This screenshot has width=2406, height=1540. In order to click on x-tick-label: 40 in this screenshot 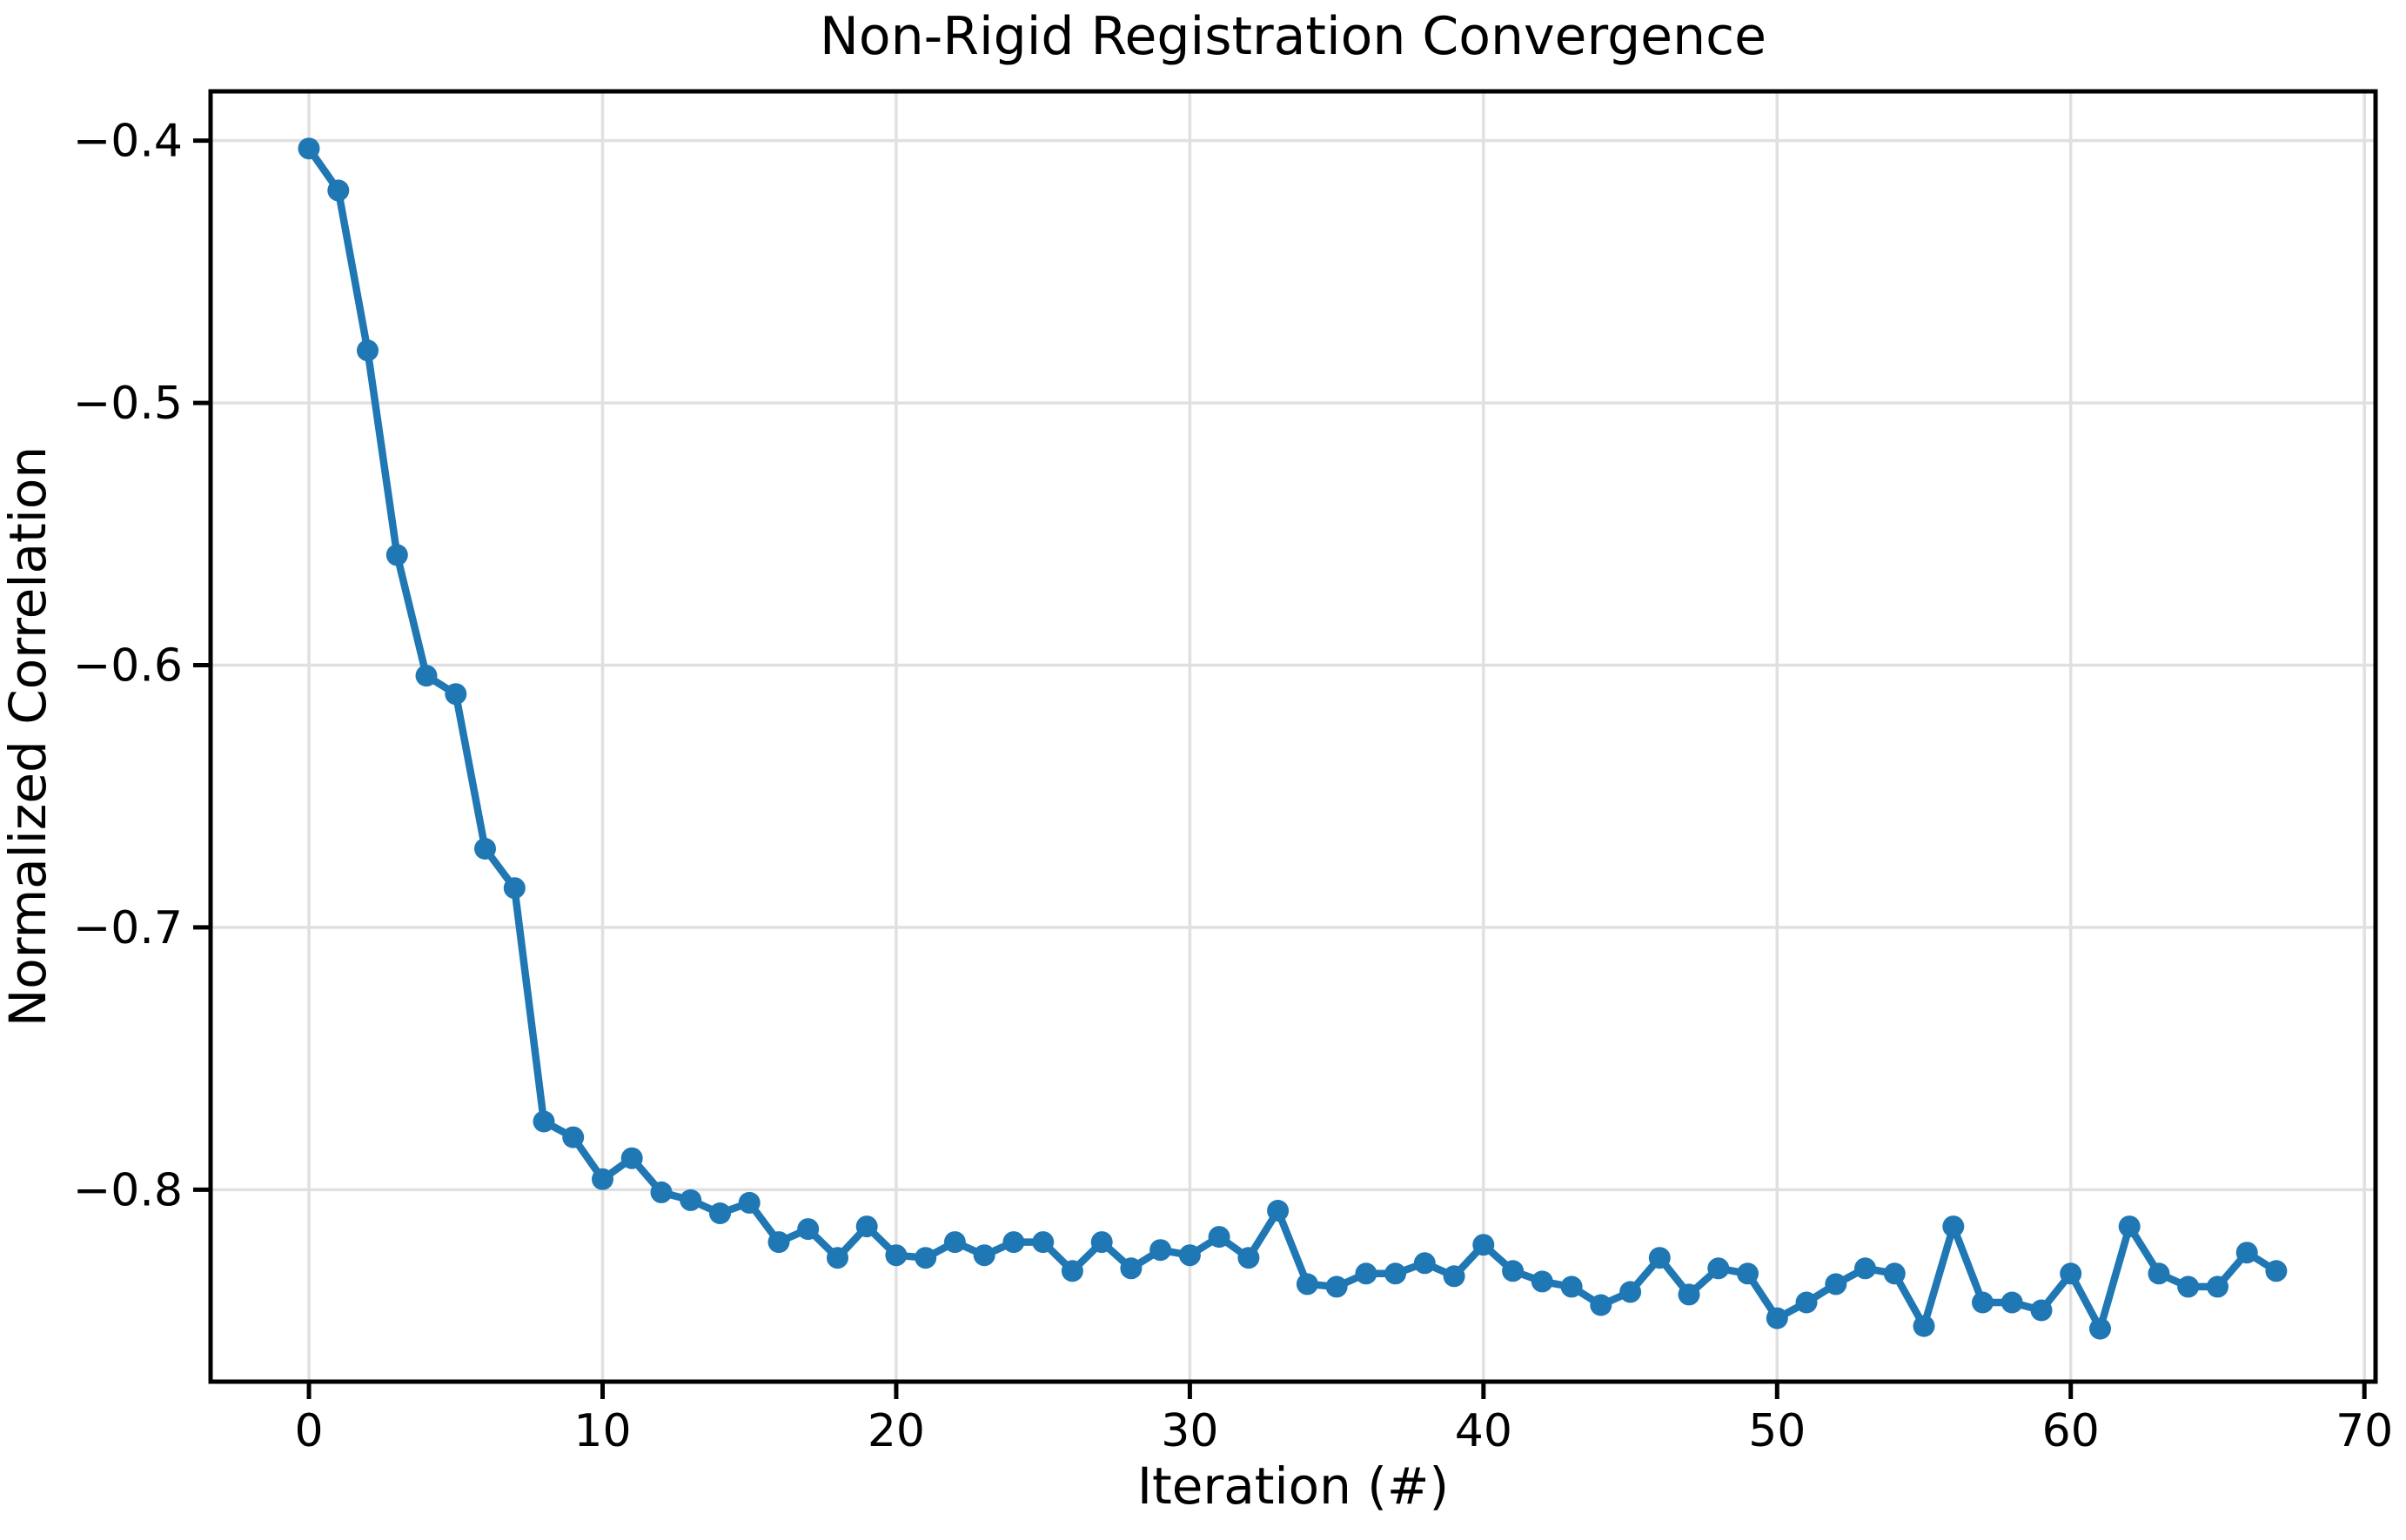, I will do `click(1483, 1431)`.